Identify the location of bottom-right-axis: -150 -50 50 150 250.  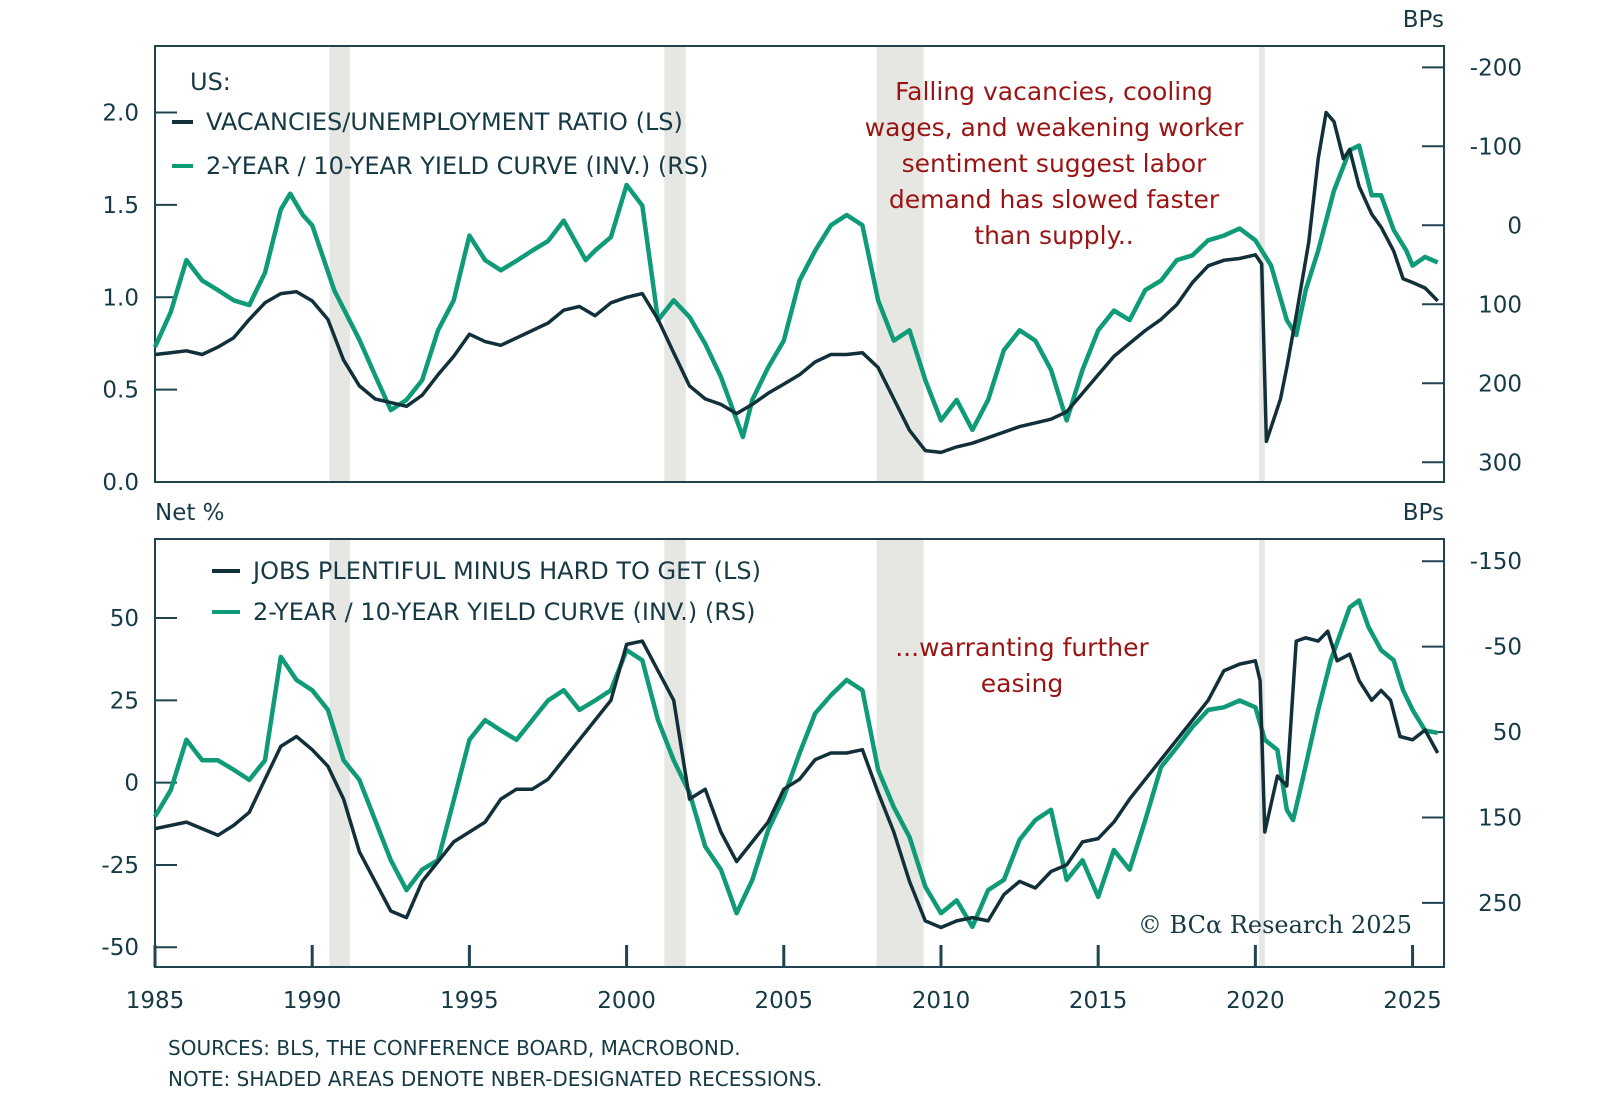
(1472, 733).